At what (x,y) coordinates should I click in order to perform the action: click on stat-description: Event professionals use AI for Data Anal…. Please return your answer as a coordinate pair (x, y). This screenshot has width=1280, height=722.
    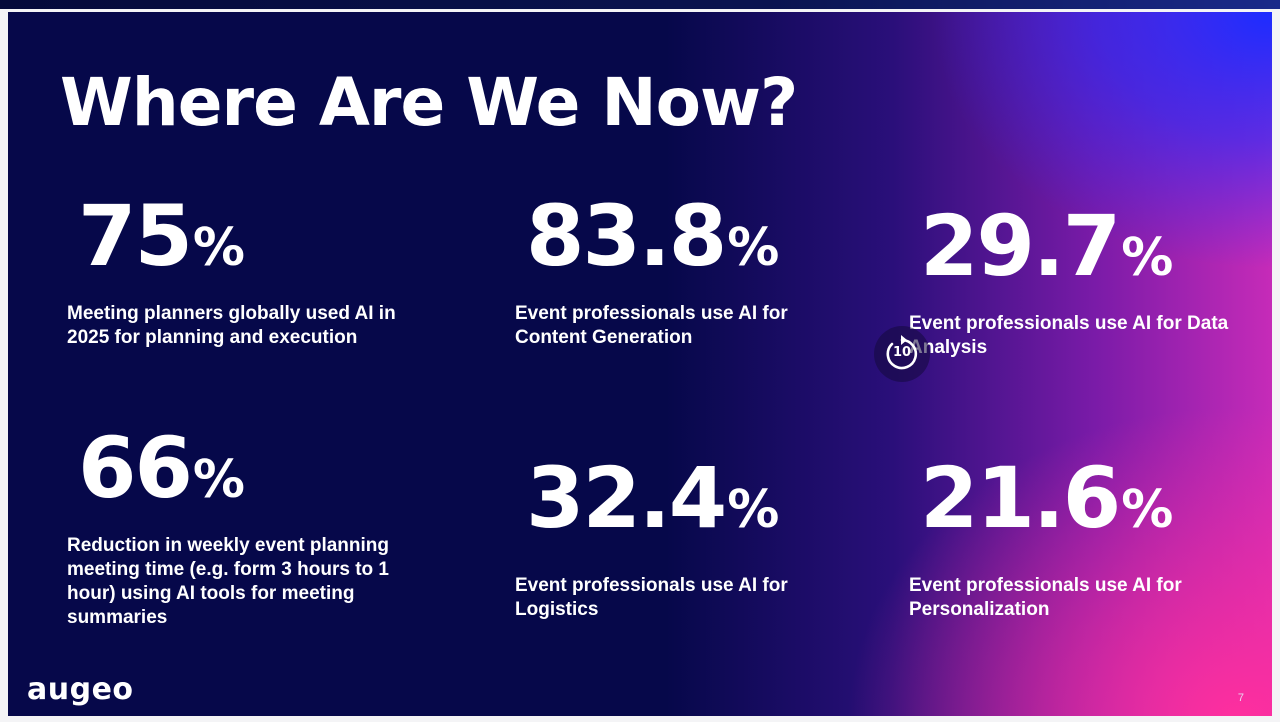
    Looking at the image, I should click on (1069, 335).